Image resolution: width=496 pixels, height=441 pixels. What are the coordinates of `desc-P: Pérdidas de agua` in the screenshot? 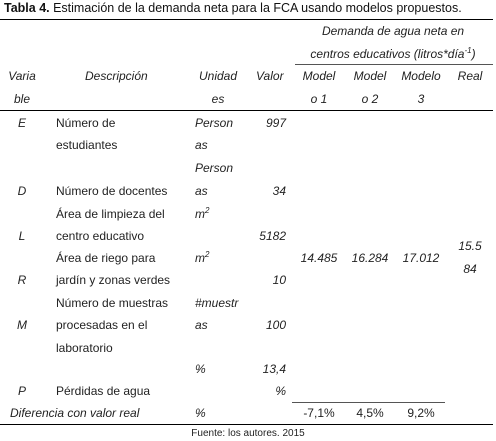 It's located at (103, 391).